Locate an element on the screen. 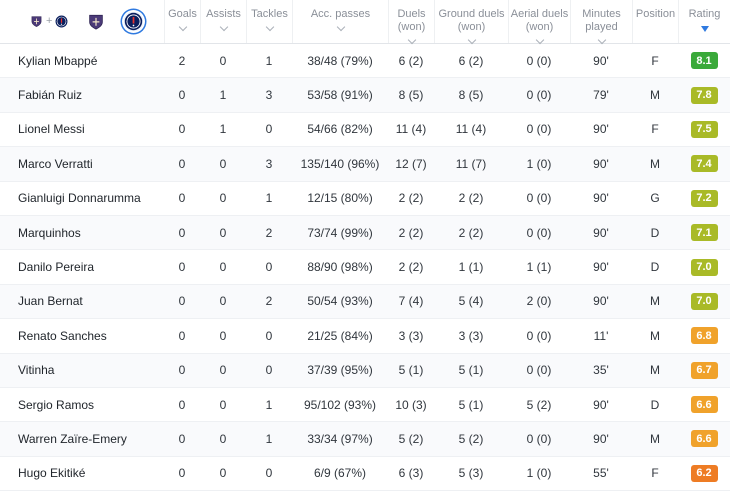  column-header-tackles: Tackles is located at coordinates (269, 21).